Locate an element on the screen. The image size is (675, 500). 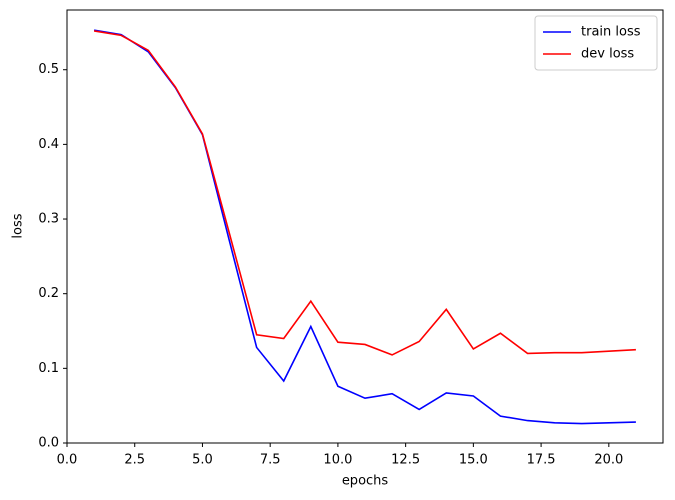
y-tick-label: 0.2 is located at coordinates (48, 293).